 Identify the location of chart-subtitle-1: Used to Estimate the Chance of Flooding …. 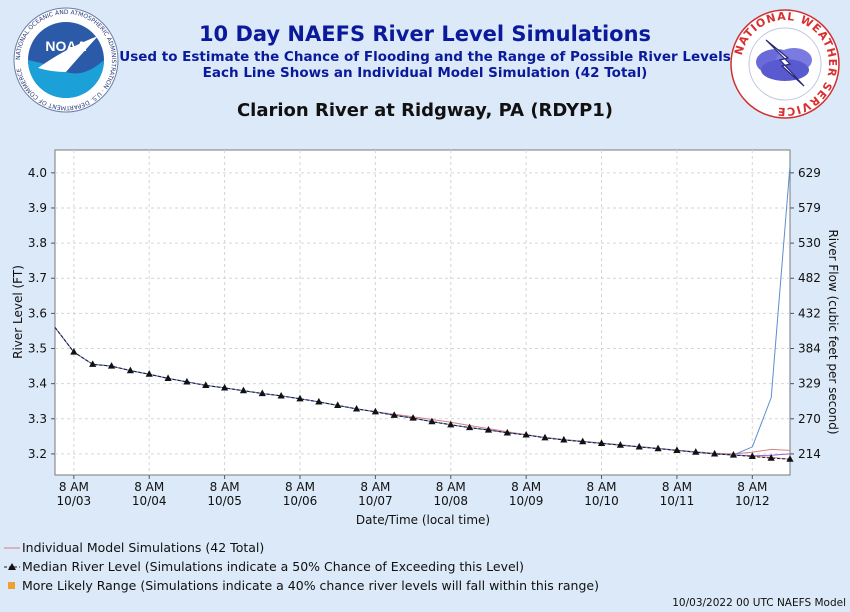
(425, 57).